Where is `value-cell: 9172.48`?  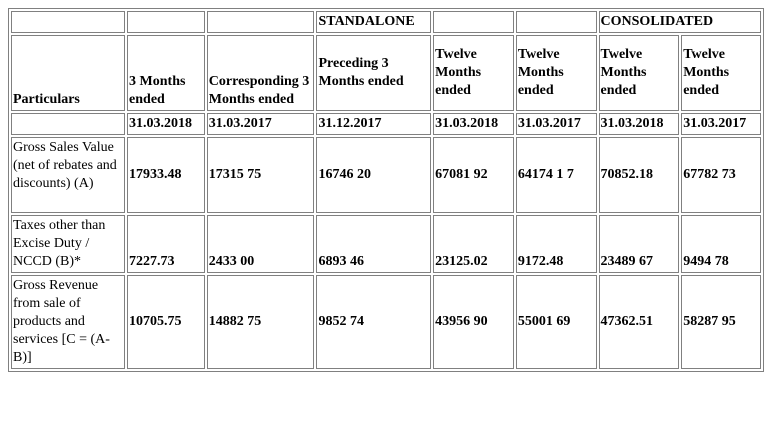
value-cell: 9172.48 is located at coordinates (556, 244).